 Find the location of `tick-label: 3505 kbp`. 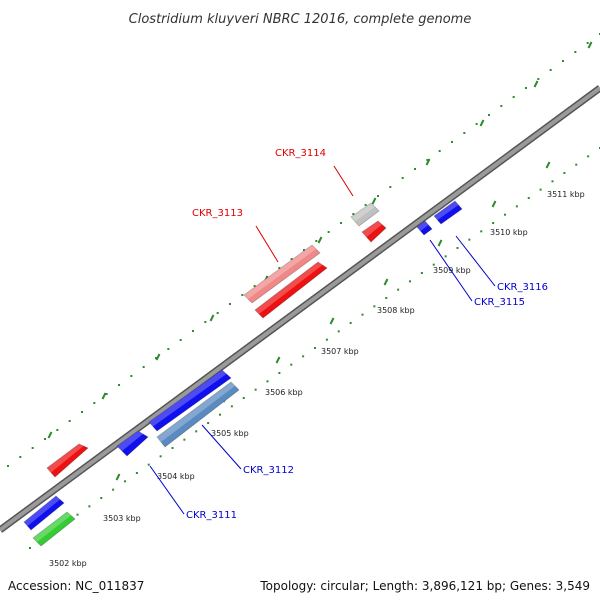

tick-label: 3505 kbp is located at coordinates (230, 433).